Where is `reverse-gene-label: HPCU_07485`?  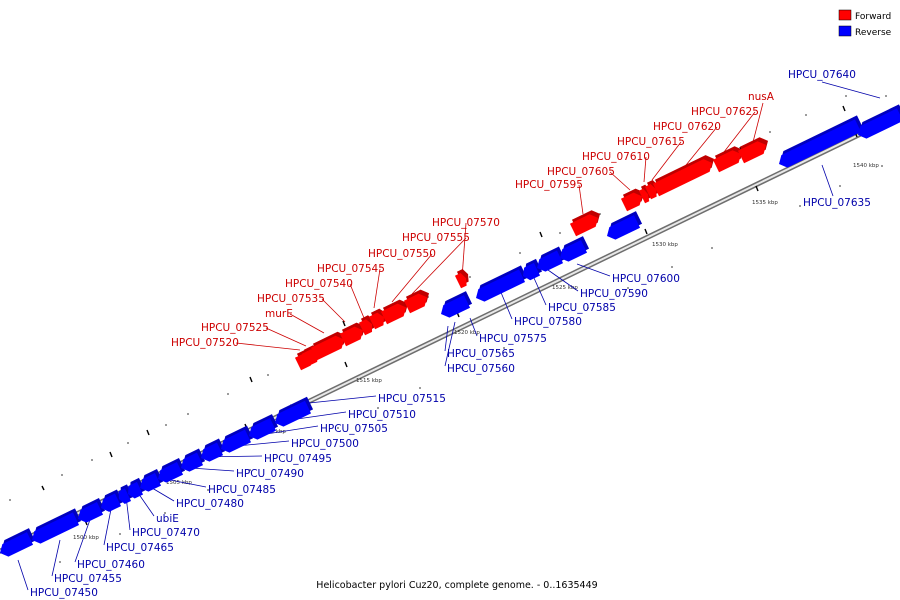
reverse-gene-label: HPCU_07485 is located at coordinates (242, 490).